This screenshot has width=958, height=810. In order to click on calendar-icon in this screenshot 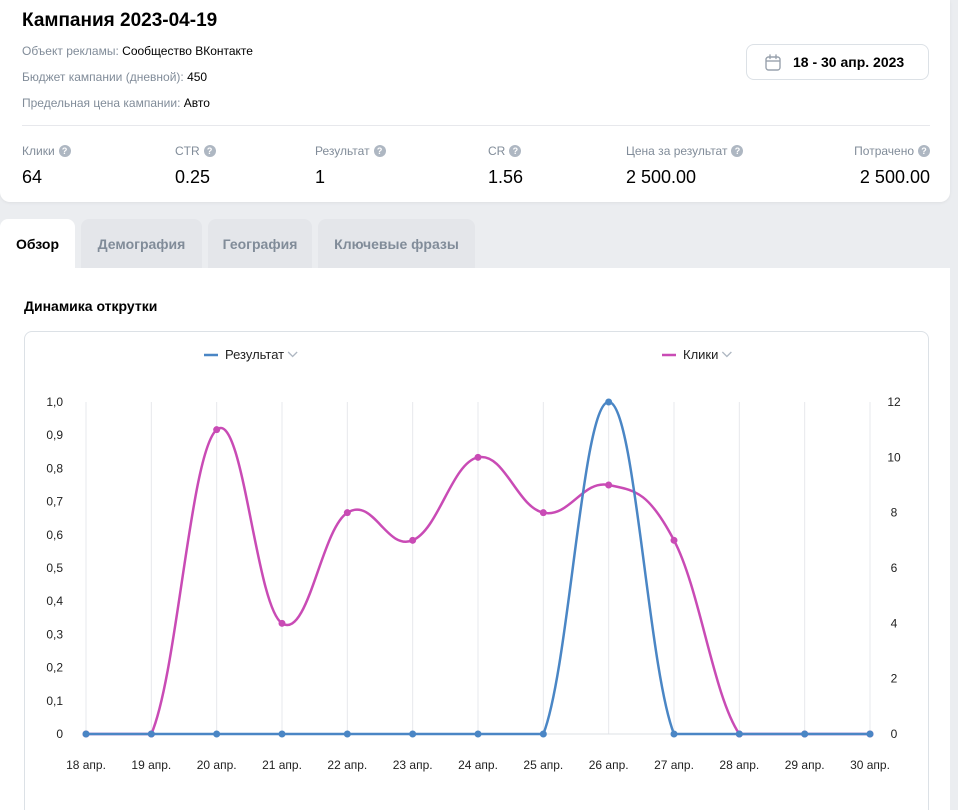, I will do `click(773, 62)`.